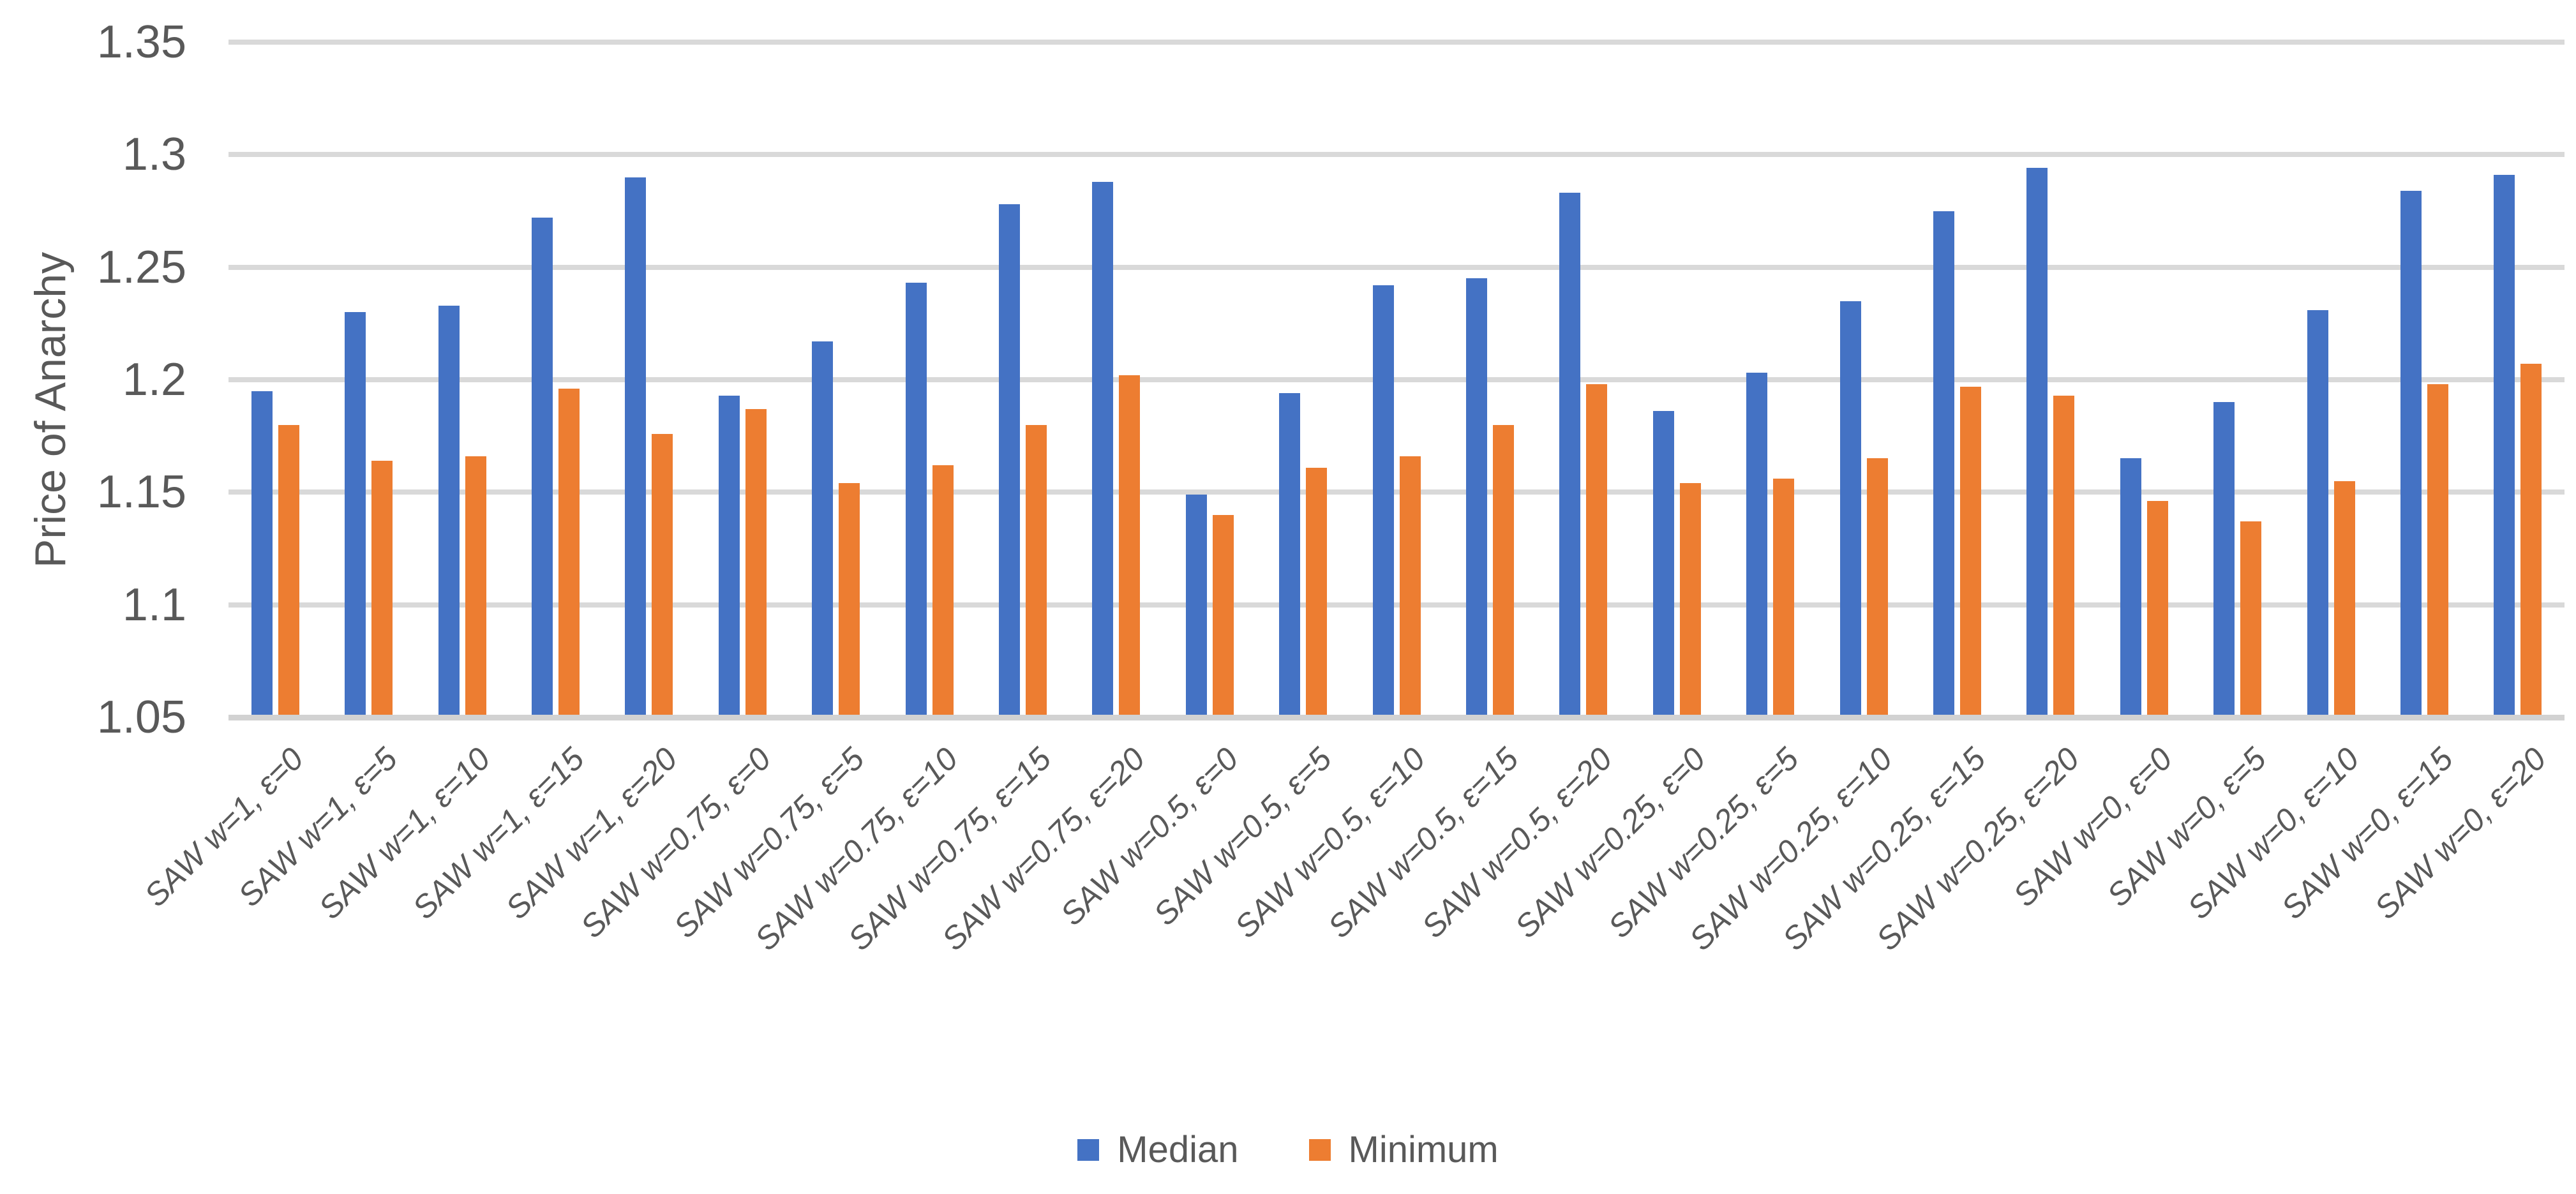 Image resolution: width=2576 pixels, height=1194 pixels. I want to click on legend-label-median: Median, so click(1178, 1149).